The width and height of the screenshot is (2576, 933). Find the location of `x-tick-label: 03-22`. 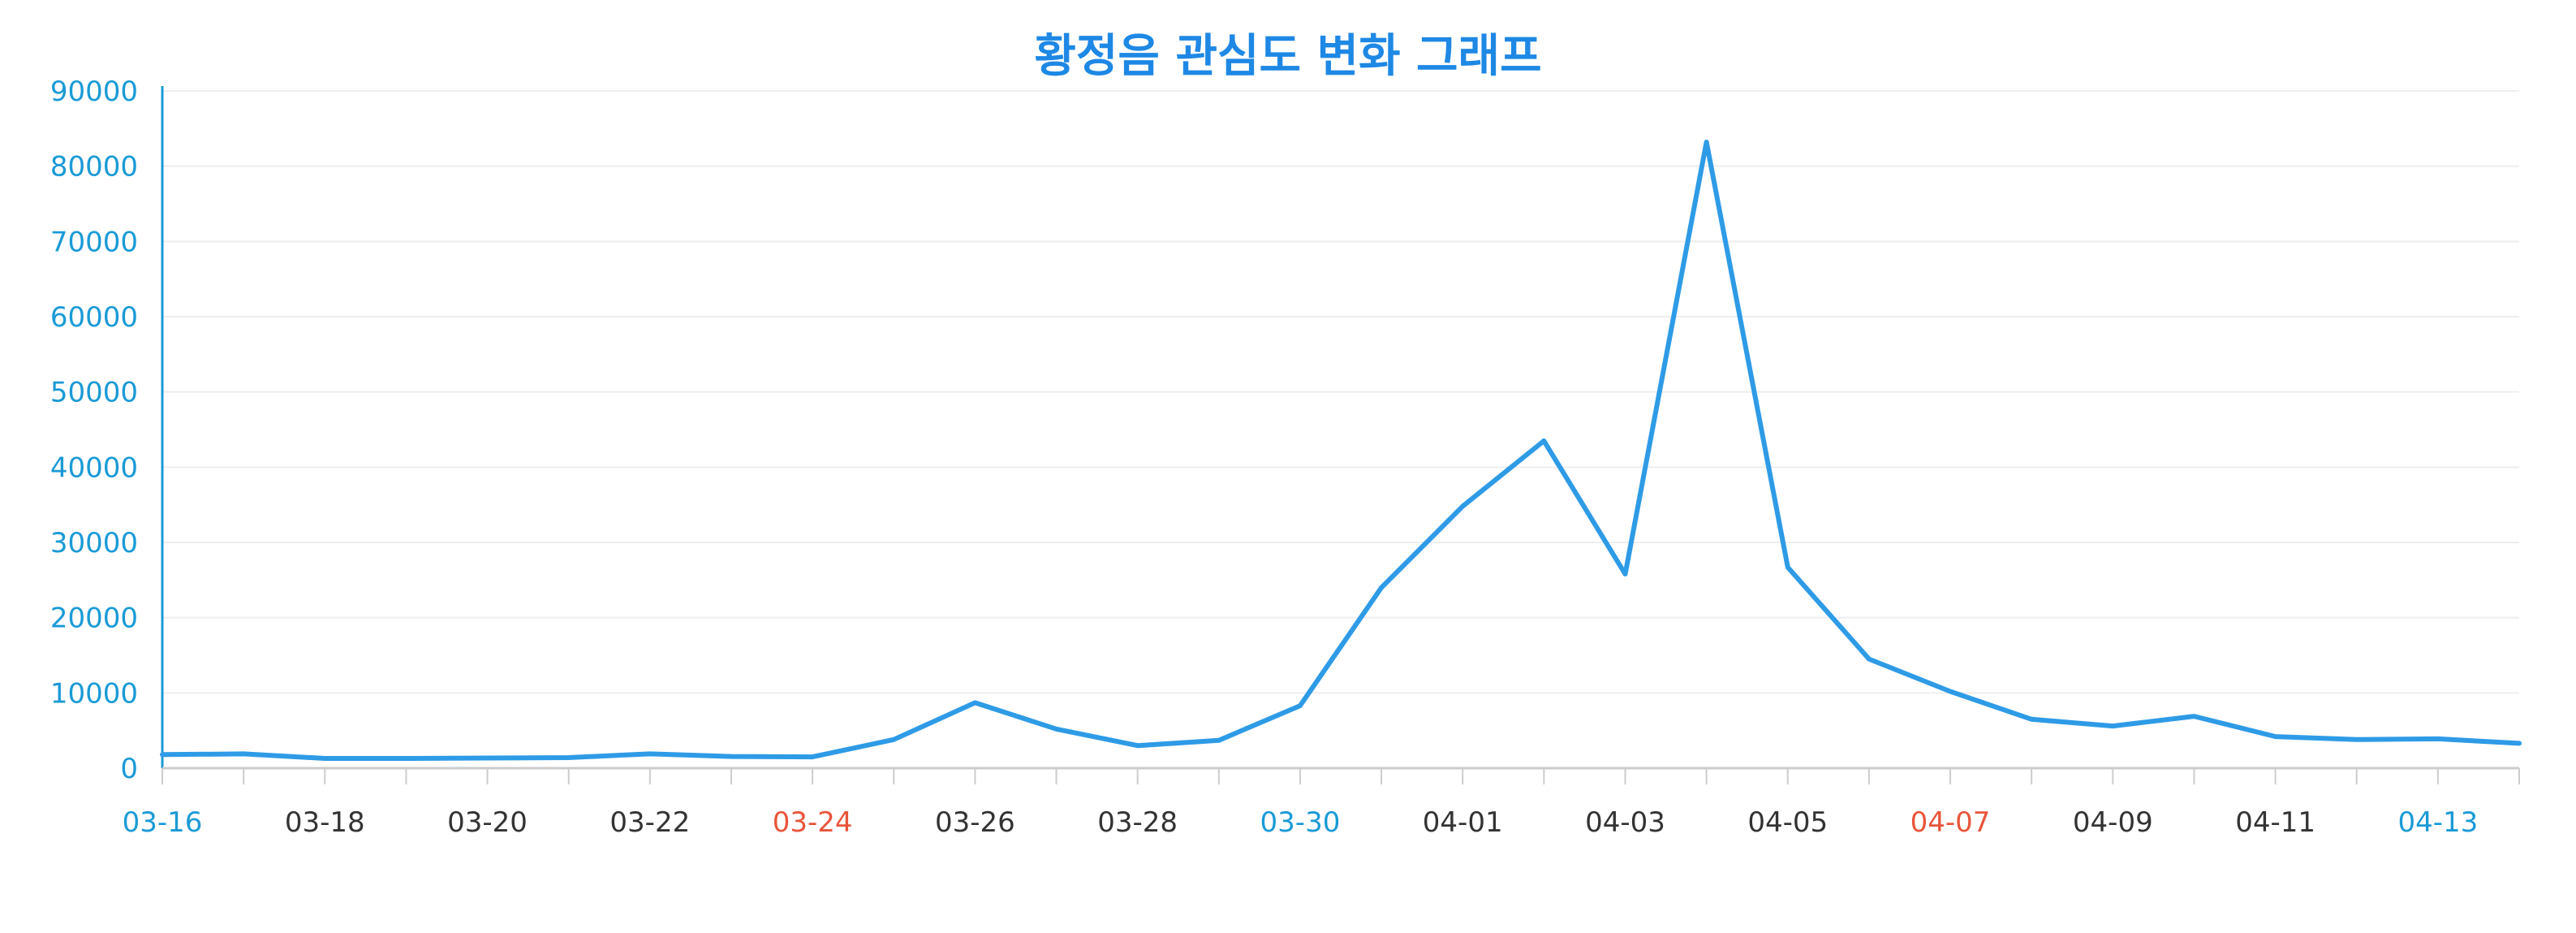

x-tick-label: 03-22 is located at coordinates (650, 822).